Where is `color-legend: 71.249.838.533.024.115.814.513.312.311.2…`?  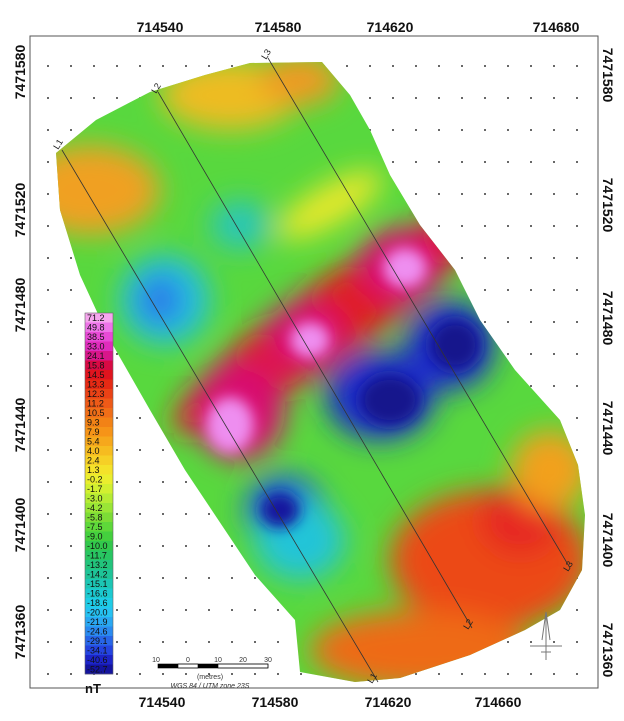 color-legend: 71.249.838.533.024.115.814.513.312.311.2… is located at coordinates (99, 493).